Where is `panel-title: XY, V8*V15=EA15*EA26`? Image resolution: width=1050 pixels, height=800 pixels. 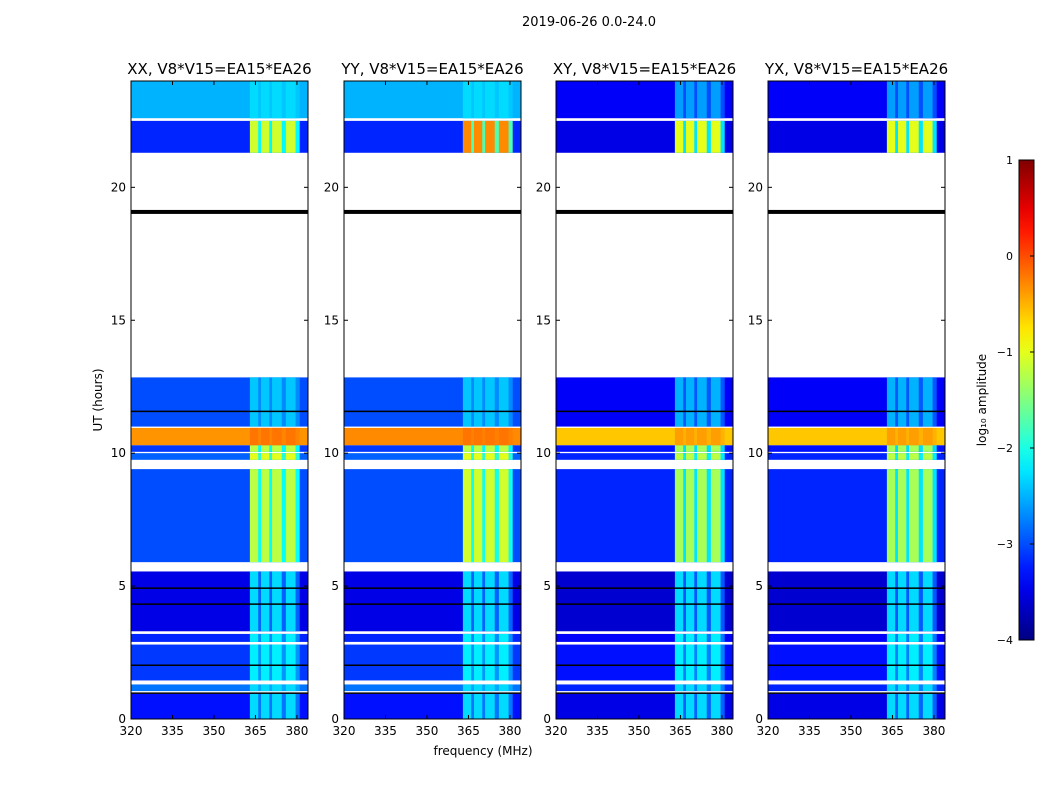
panel-title: XY, V8*V15=EA15*EA26 is located at coordinates (644, 69).